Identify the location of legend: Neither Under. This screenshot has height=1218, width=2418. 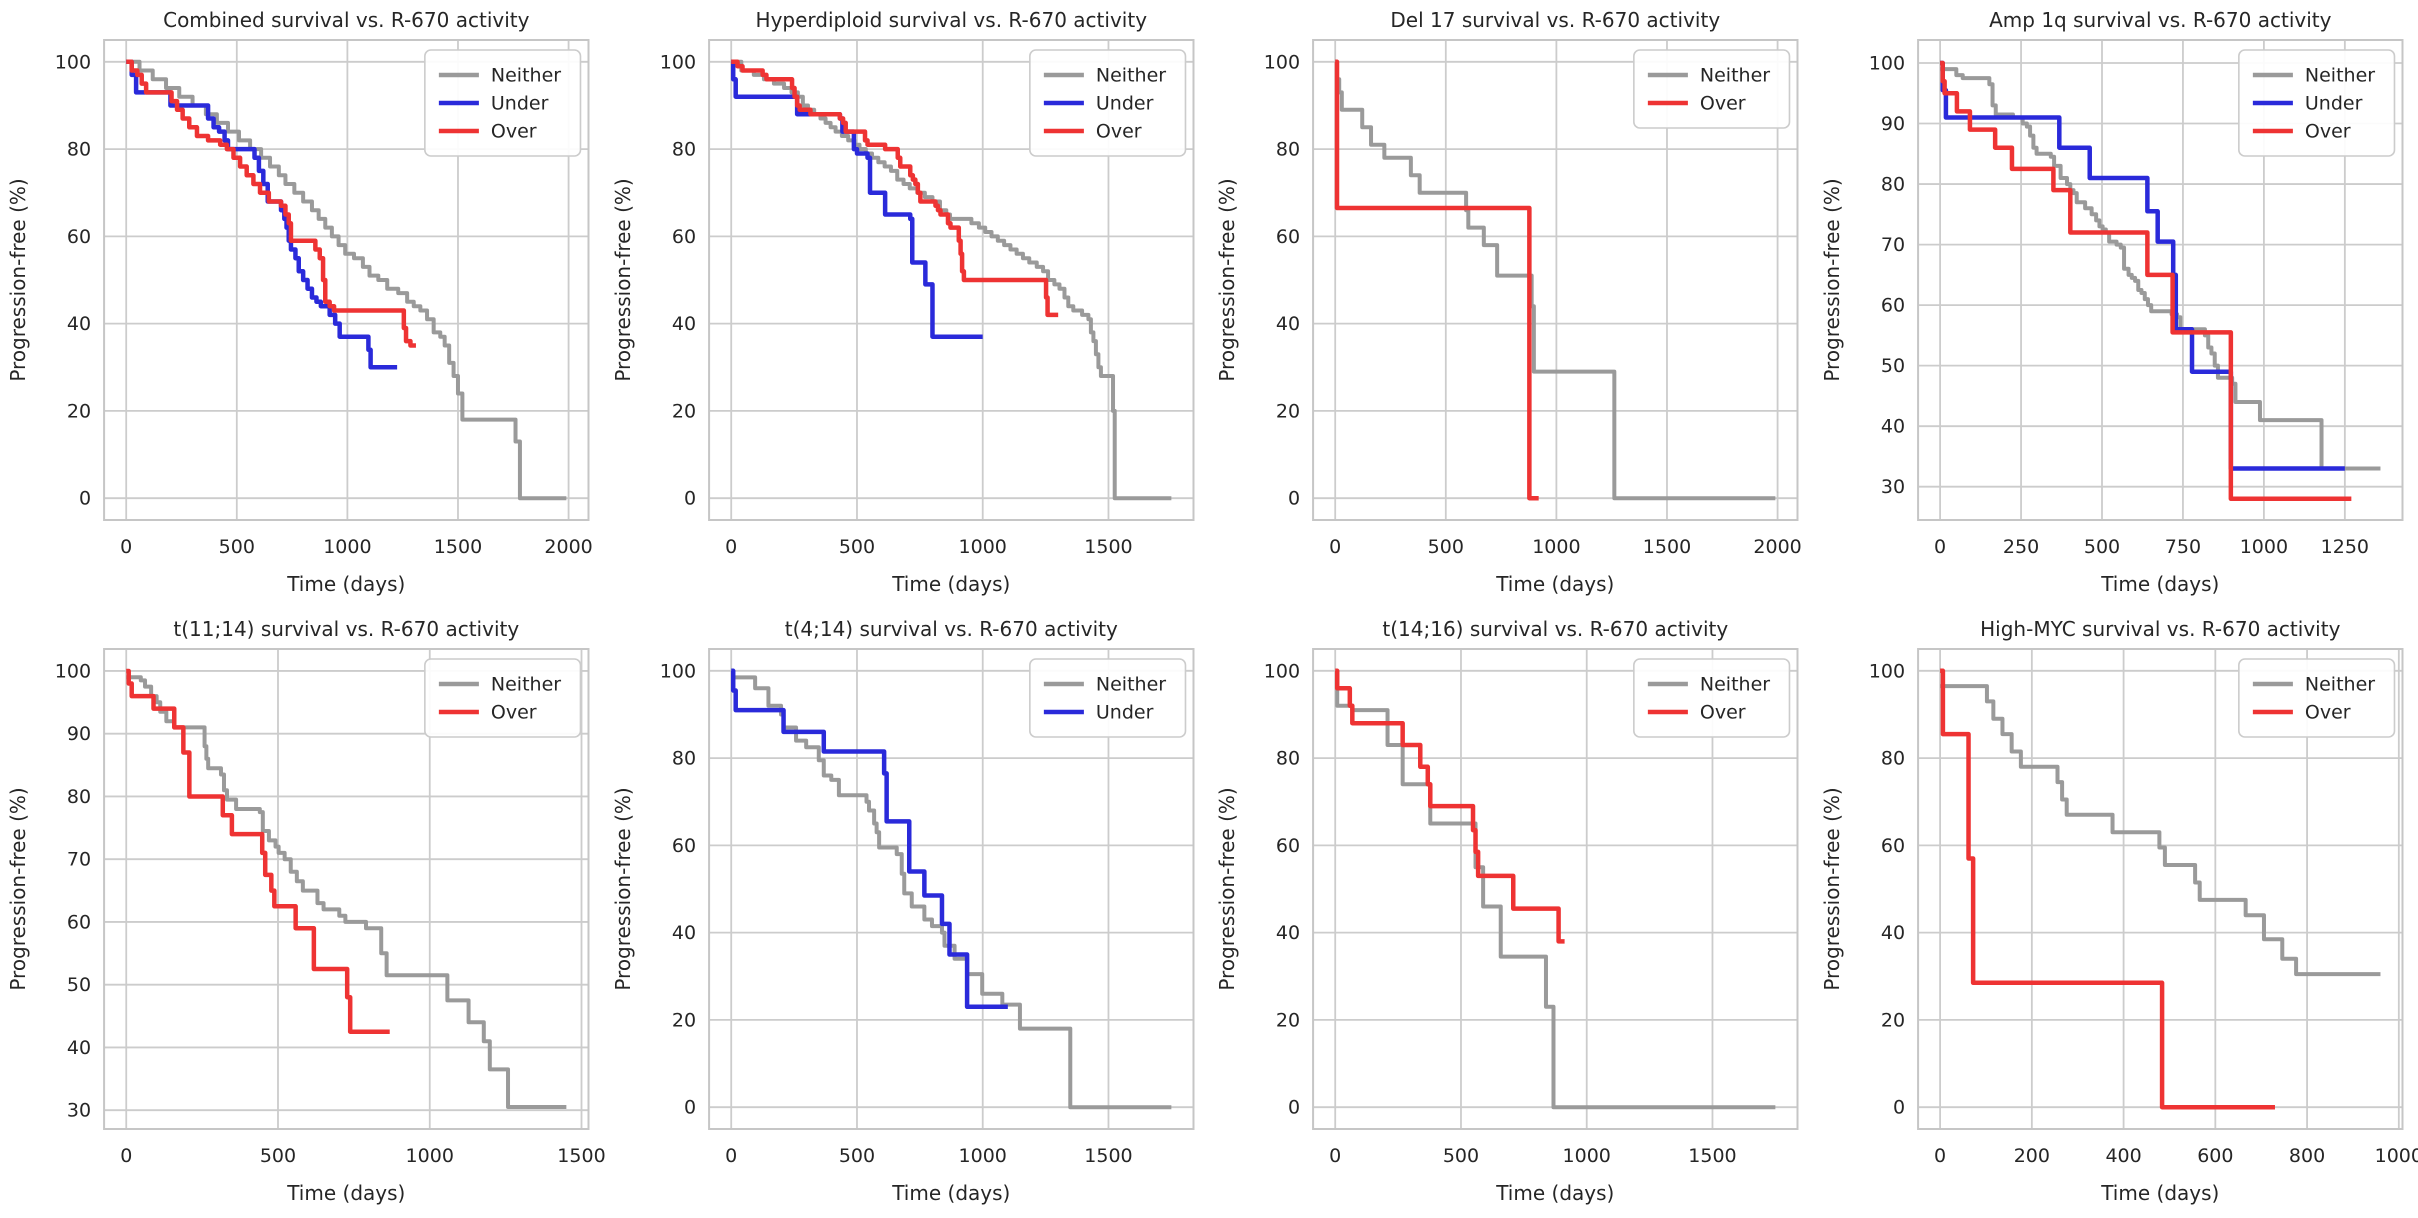
(1107, 698).